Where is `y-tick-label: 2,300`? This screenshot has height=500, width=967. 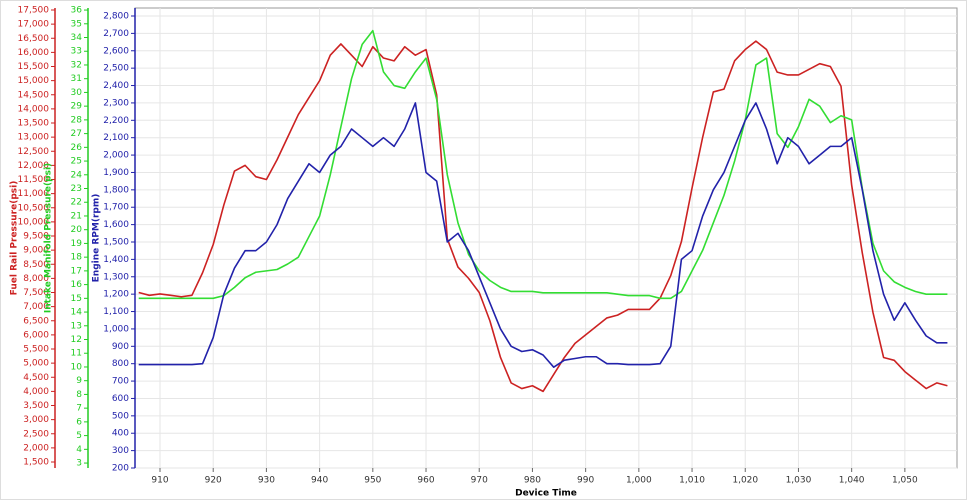
y-tick-label: 2,300 is located at coordinates (116, 103).